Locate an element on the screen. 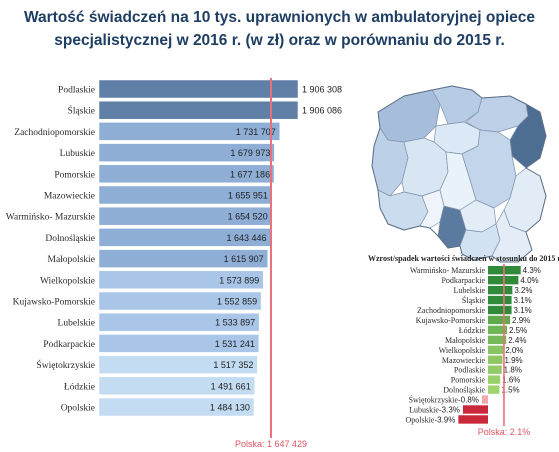 The width and height of the screenshot is (559, 452). poland-map is located at coordinates (459, 174).